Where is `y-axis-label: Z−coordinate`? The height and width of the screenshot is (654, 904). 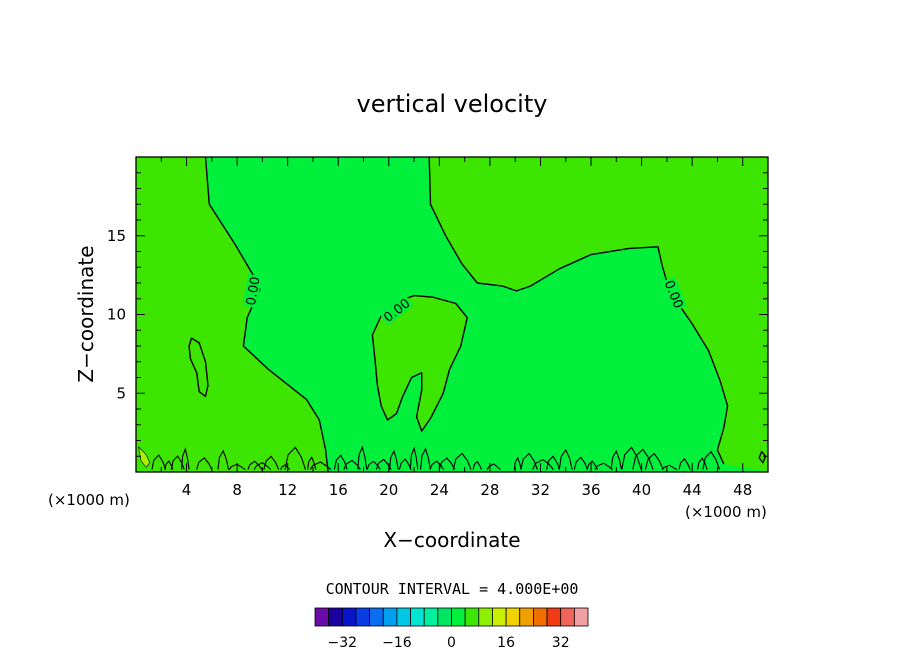 y-axis-label: Z−coordinate is located at coordinates (86, 313).